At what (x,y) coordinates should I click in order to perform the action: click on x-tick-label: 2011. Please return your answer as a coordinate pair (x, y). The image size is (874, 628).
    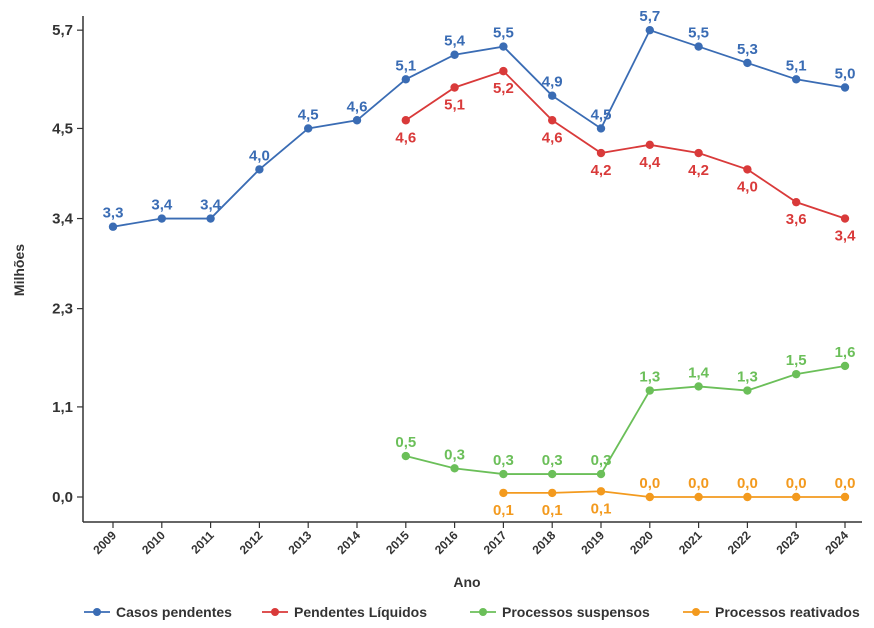
    Looking at the image, I should click on (202, 542).